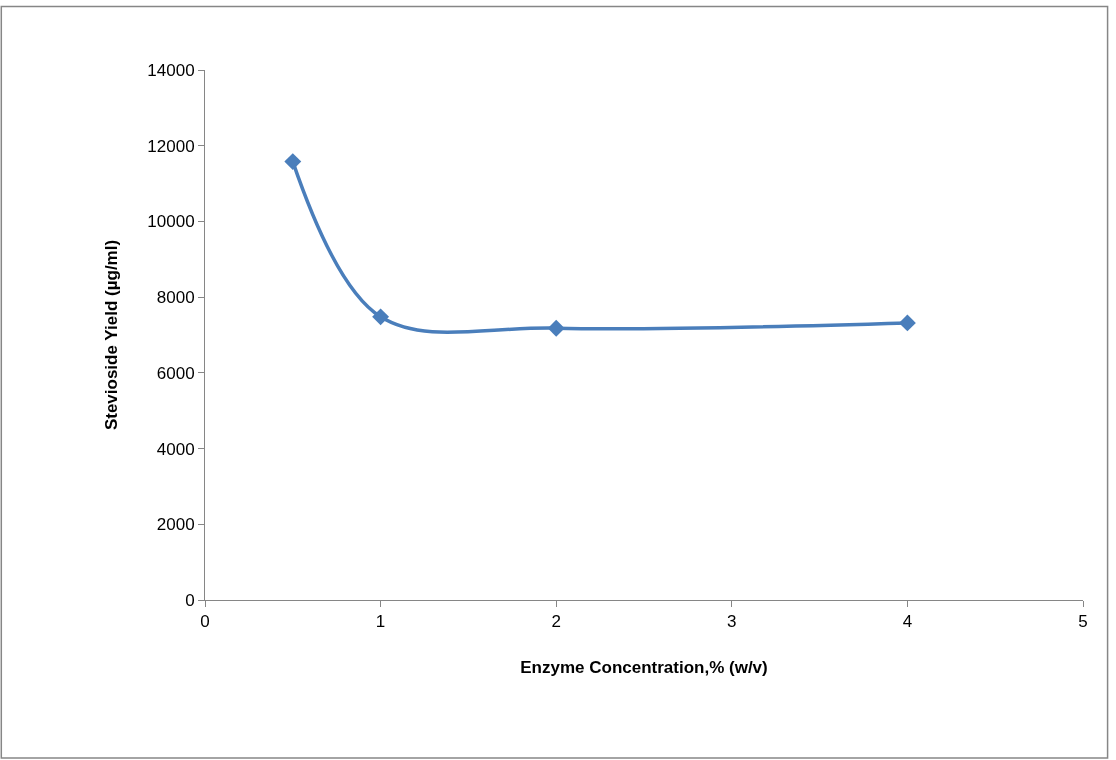 This screenshot has height=760, width=1116. Describe the element at coordinates (175, 373) in the screenshot. I see `y-tick-label: 6000` at that location.